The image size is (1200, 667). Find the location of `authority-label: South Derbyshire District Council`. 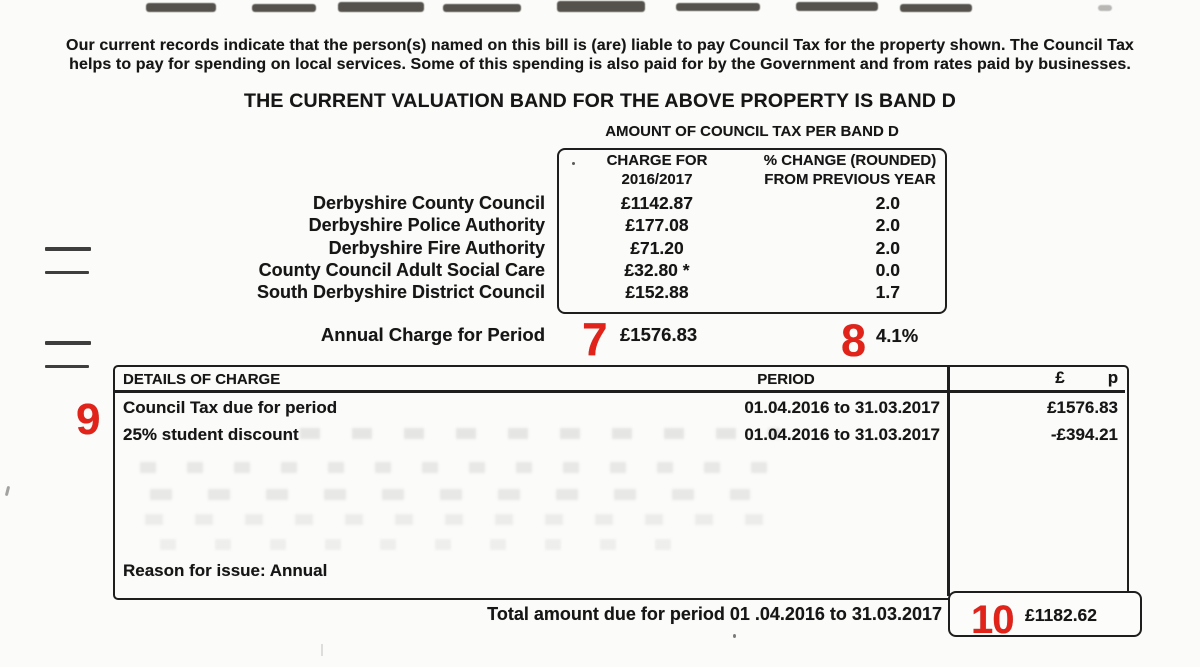

authority-label: South Derbyshire District Council is located at coordinates (400, 292).